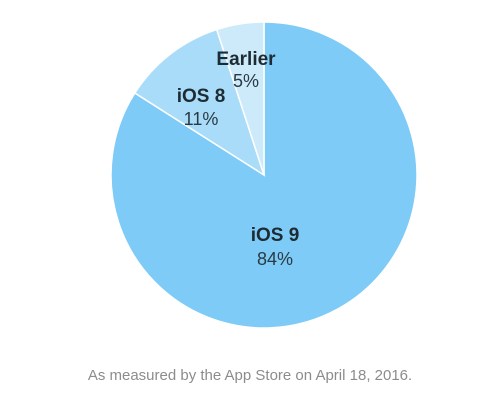 The width and height of the screenshot is (500, 401). What do you see at coordinates (275, 235) in the screenshot?
I see `slice-label: iOS 9` at bounding box center [275, 235].